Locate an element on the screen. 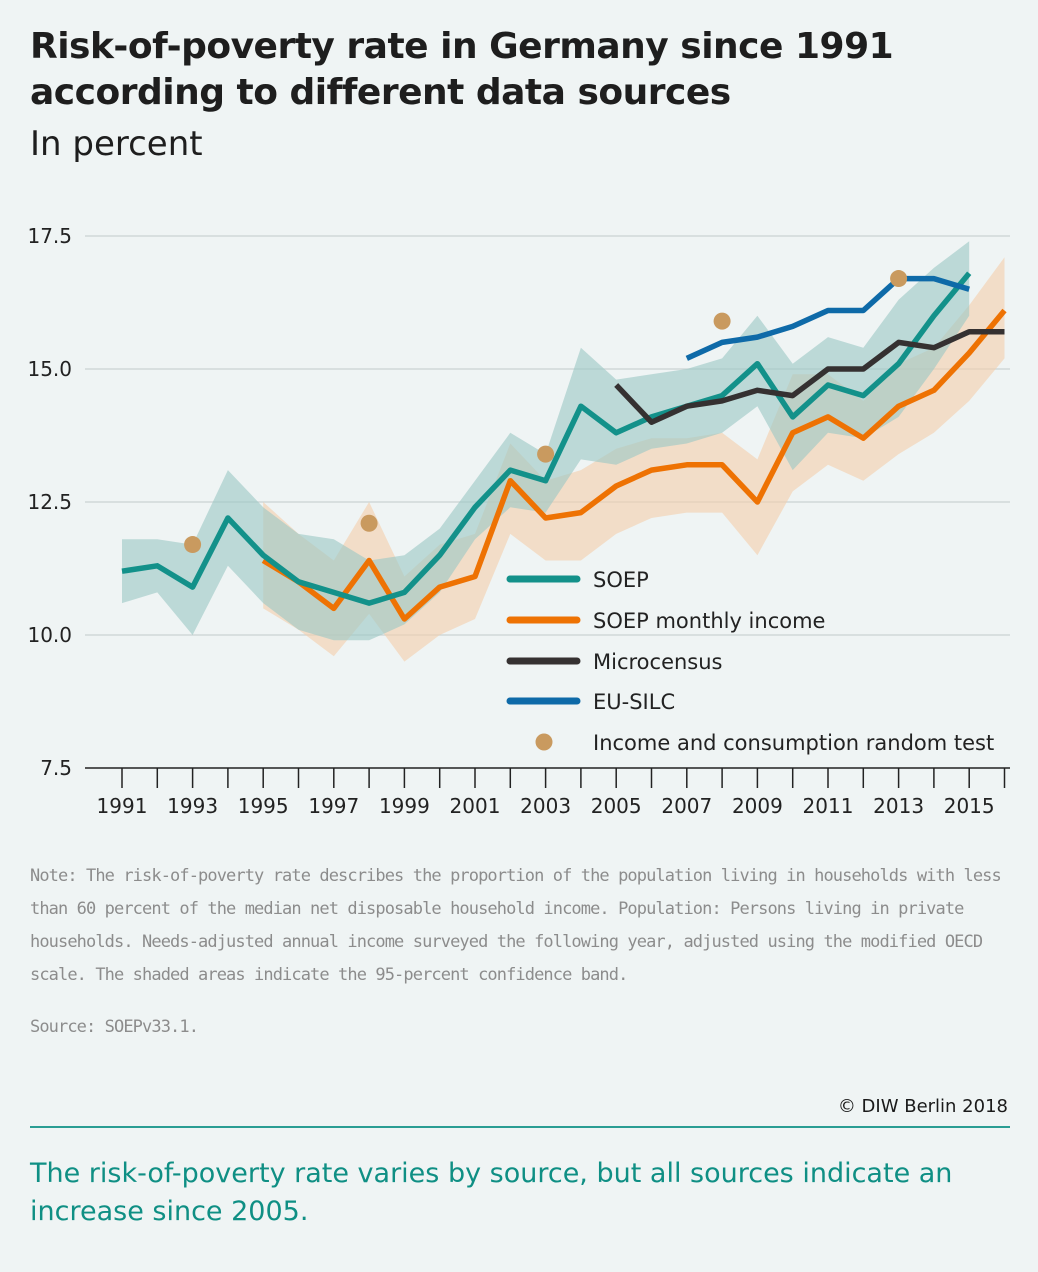  y-tick-label: 17.5 is located at coordinates (49, 236).